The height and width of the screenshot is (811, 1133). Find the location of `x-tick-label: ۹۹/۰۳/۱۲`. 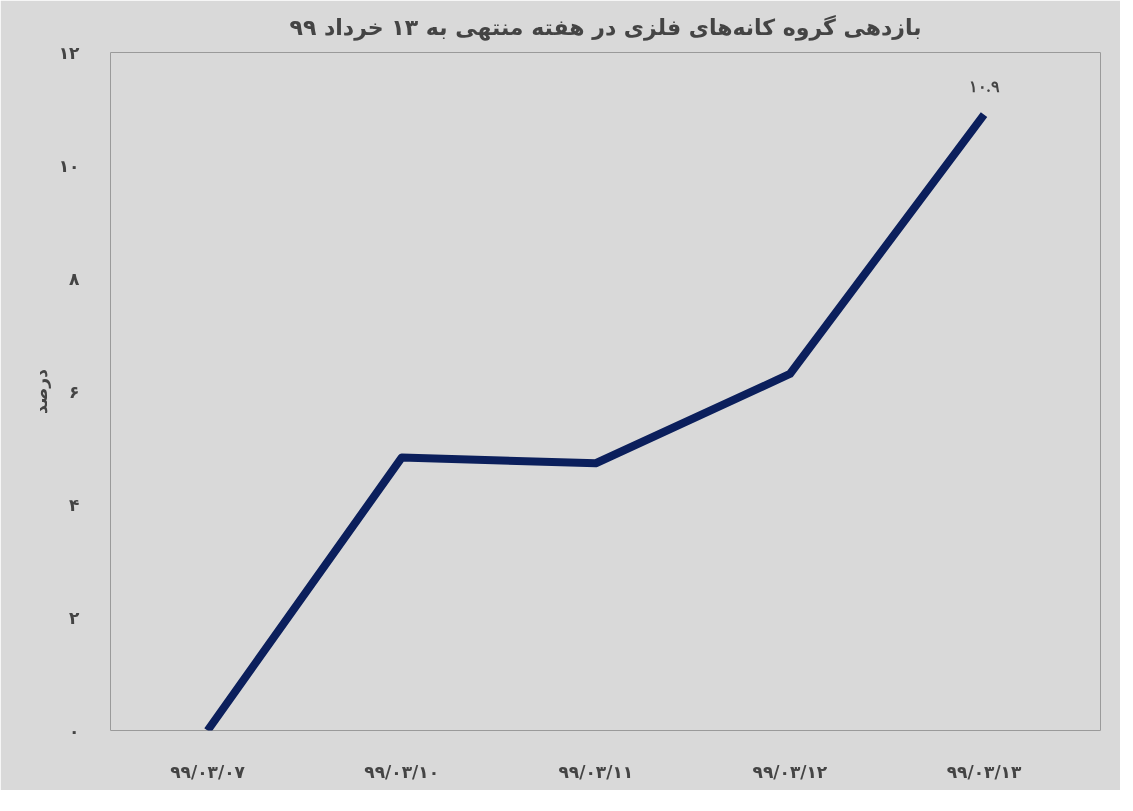

x-tick-label: ۹۹/۰۳/۱۲ is located at coordinates (790, 771).